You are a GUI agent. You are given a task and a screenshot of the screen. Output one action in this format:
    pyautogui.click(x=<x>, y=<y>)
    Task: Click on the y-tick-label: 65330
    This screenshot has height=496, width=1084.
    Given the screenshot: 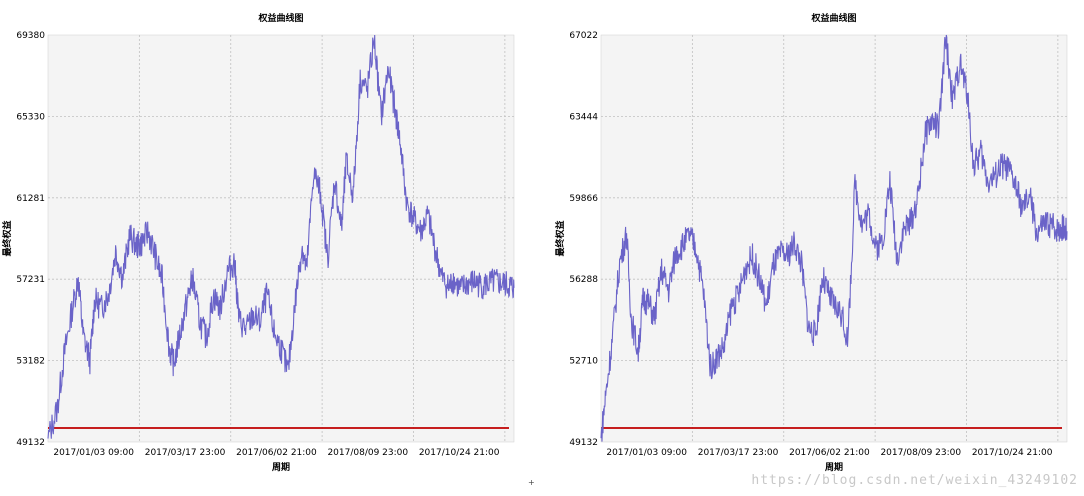 What is the action you would take?
    pyautogui.click(x=30, y=117)
    